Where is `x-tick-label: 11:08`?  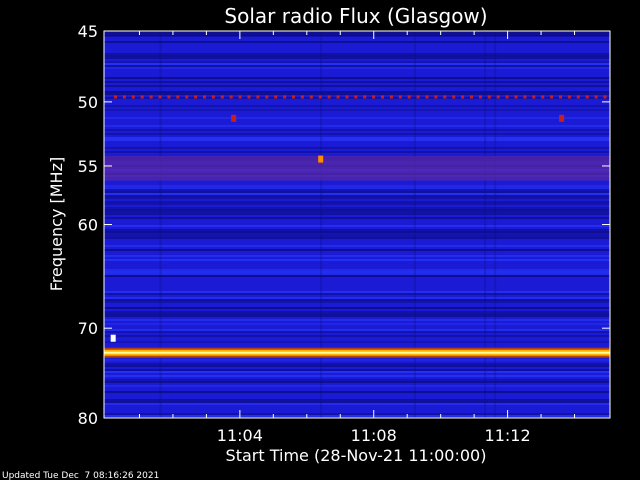
x-tick-label: 11:08 is located at coordinates (374, 435).